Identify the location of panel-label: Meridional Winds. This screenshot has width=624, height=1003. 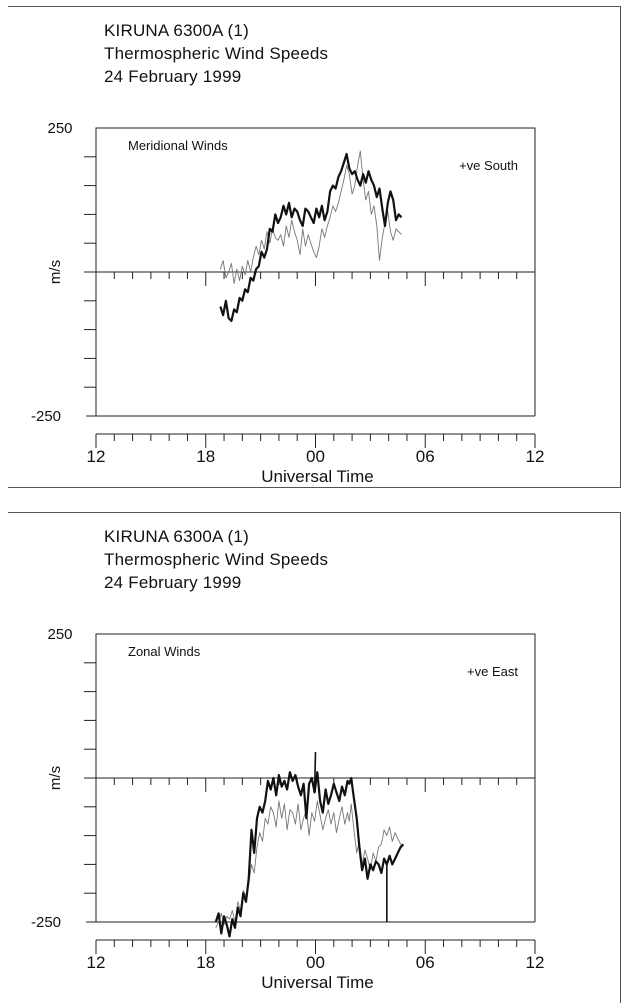
(178, 145).